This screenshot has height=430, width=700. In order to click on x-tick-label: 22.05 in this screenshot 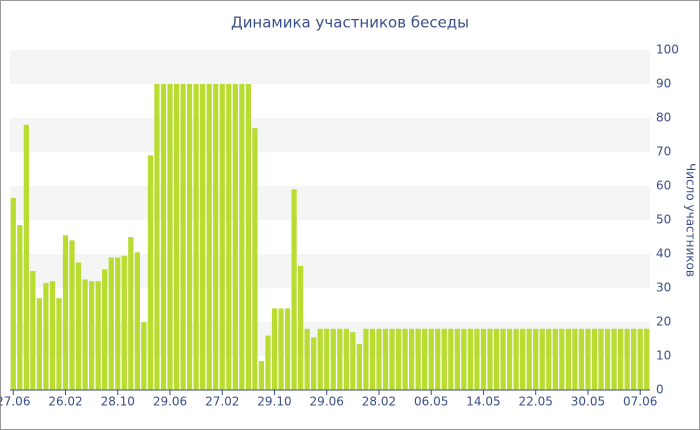, I will do `click(536, 402)`.